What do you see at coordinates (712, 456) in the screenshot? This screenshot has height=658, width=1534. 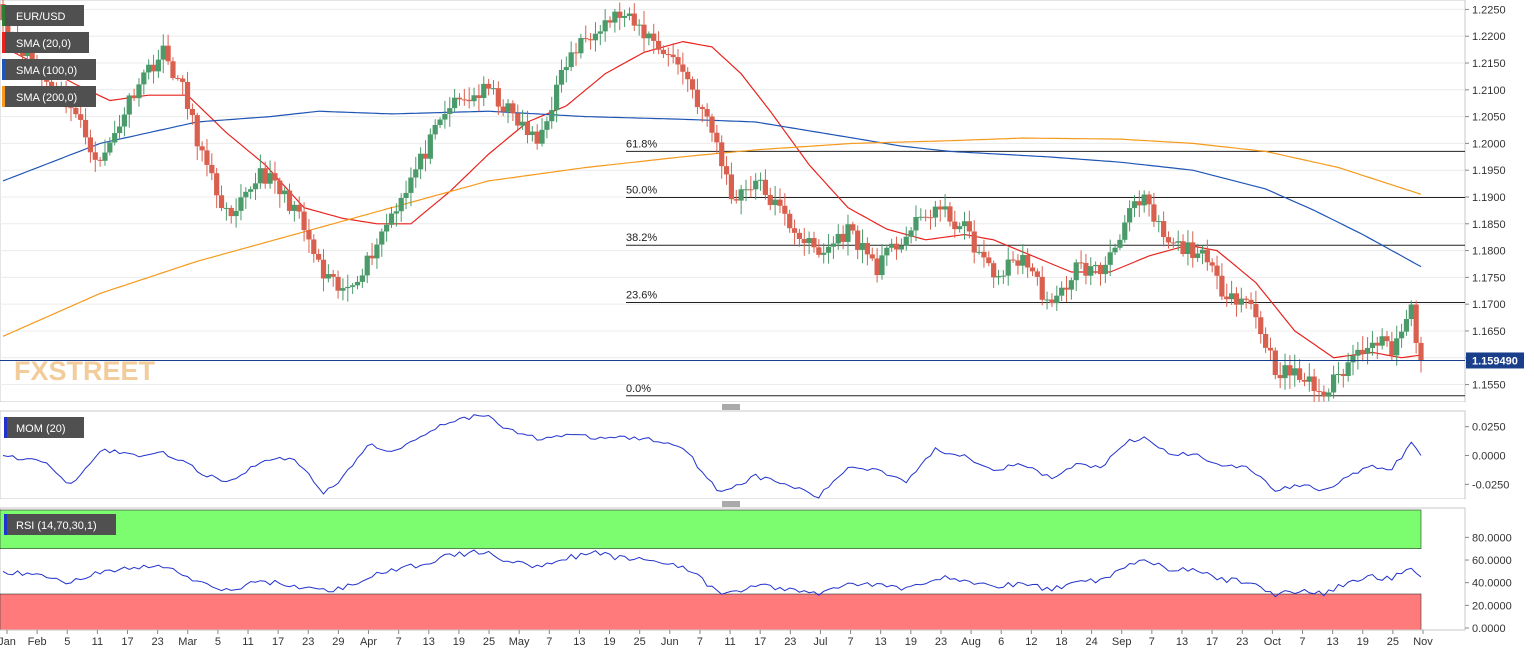 I see `momentum-line` at bounding box center [712, 456].